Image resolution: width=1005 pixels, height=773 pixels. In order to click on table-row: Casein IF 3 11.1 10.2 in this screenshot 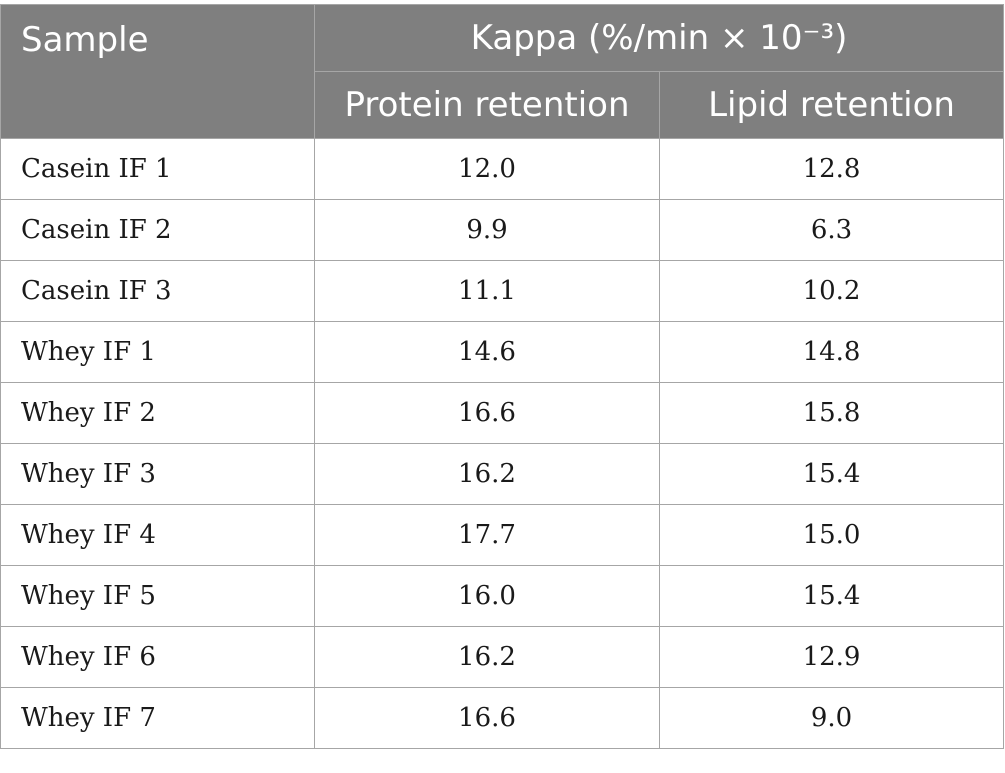, I will do `click(502, 291)`.